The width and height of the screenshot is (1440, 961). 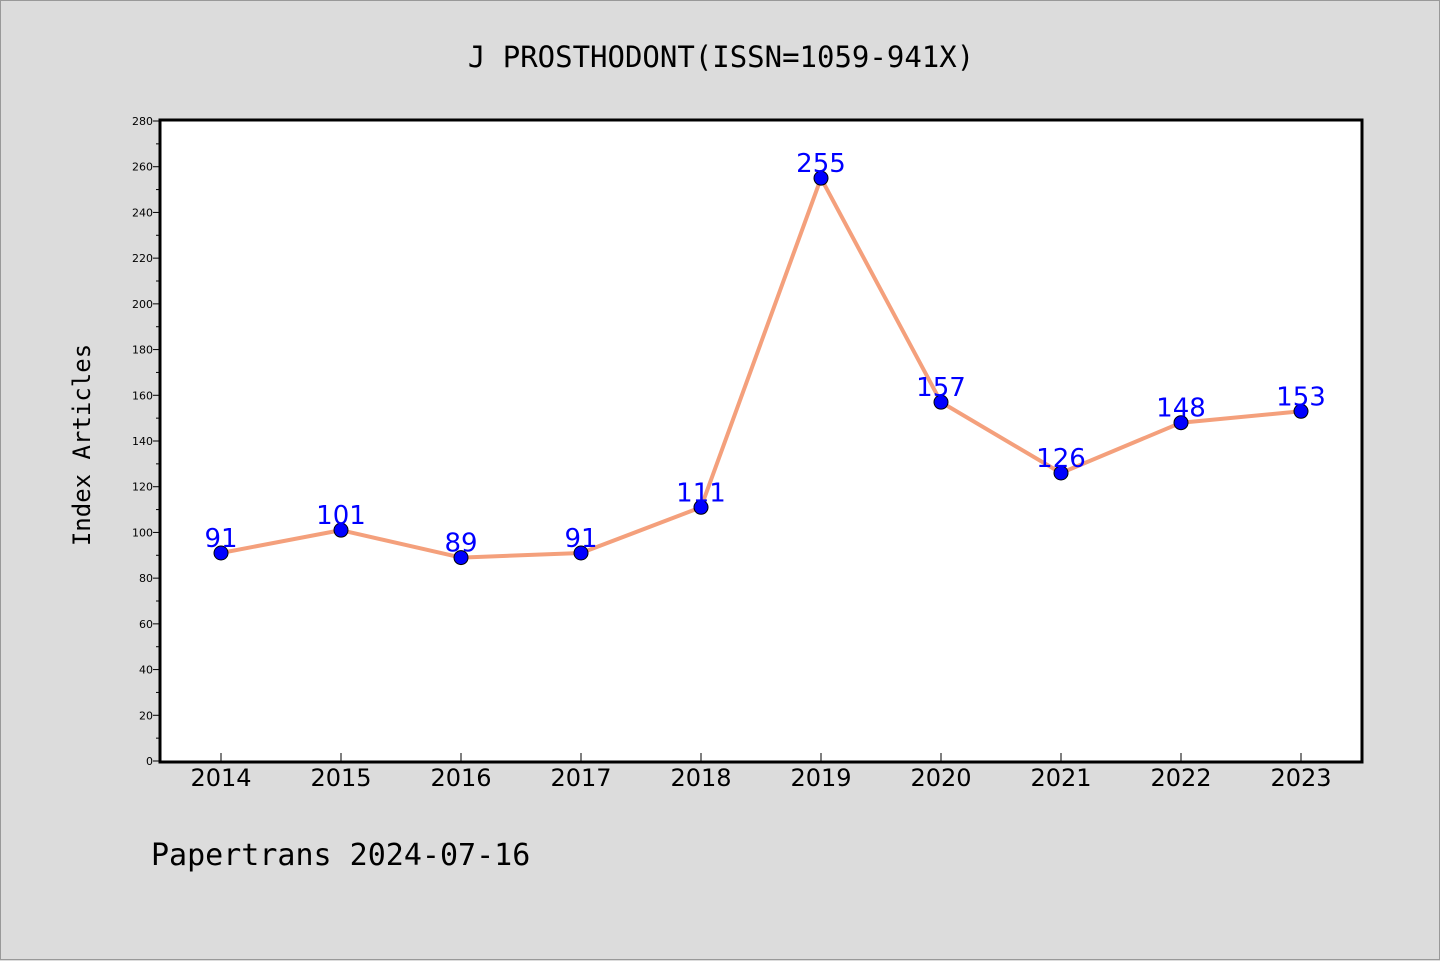 I want to click on y-tick-label: 260, so click(x=142, y=167).